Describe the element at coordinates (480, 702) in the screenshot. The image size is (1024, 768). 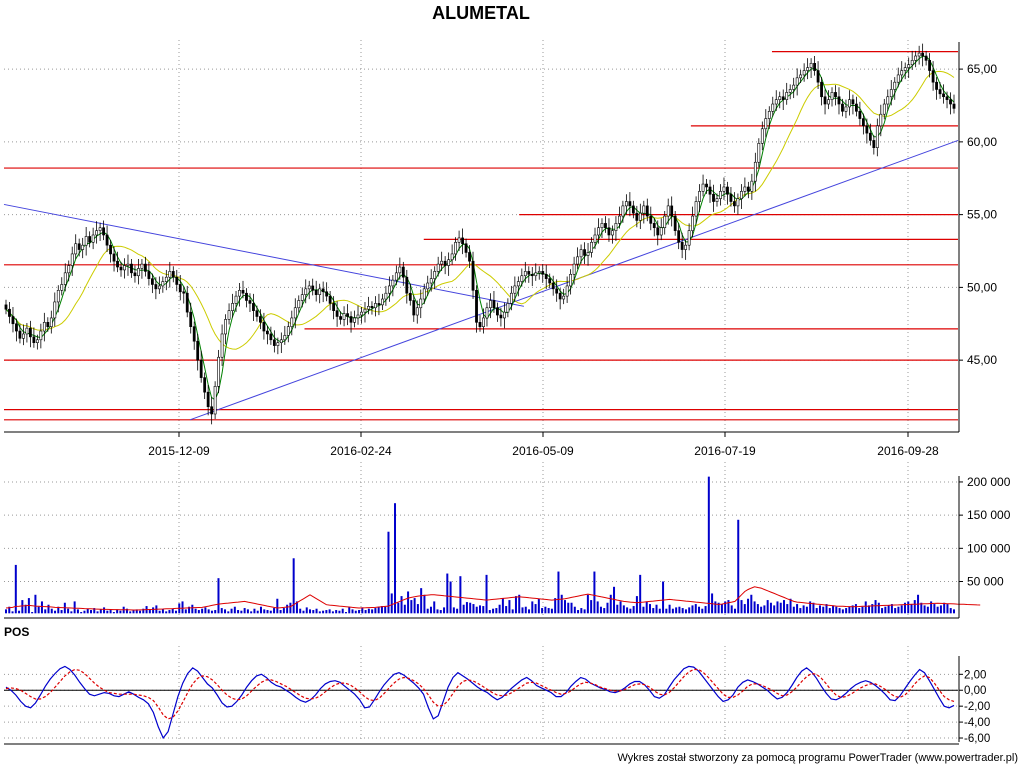
I see `pos-oscillator-line` at that location.